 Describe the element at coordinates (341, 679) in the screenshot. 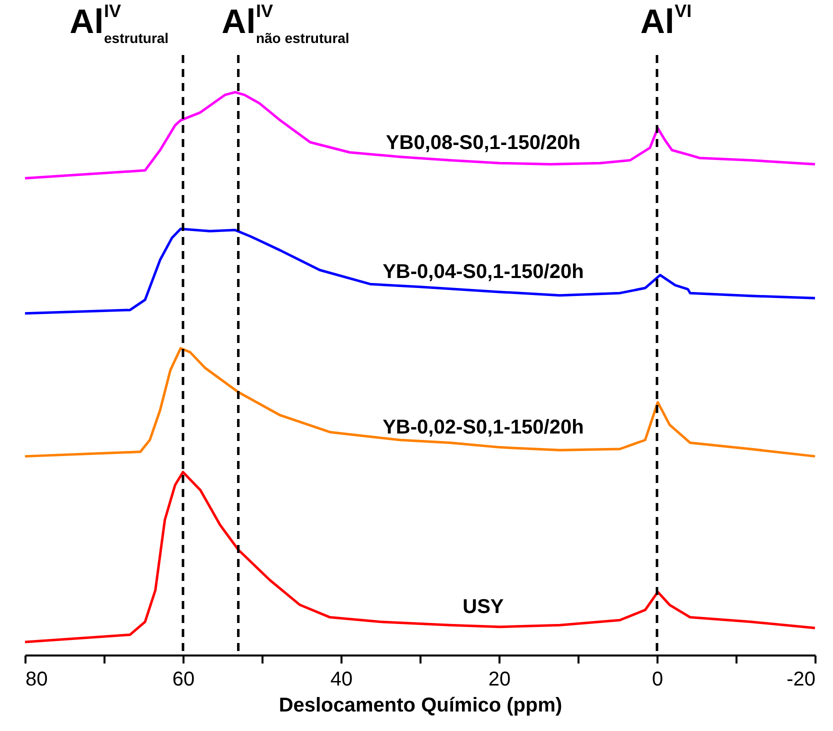

I see `x-tick-label: 40` at that location.